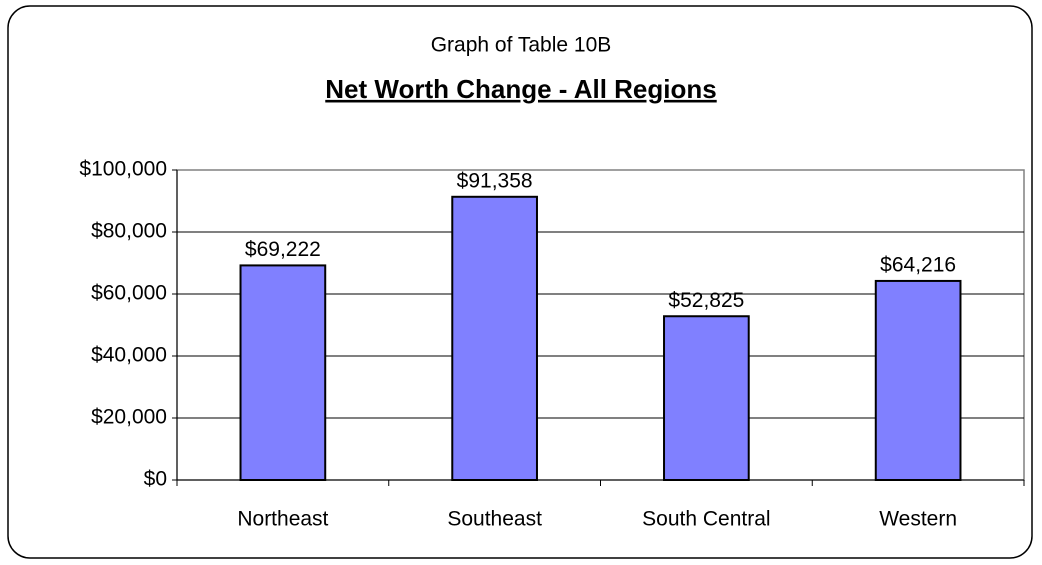  What do you see at coordinates (129, 417) in the screenshot?
I see `y-tick-label: $20,000` at bounding box center [129, 417].